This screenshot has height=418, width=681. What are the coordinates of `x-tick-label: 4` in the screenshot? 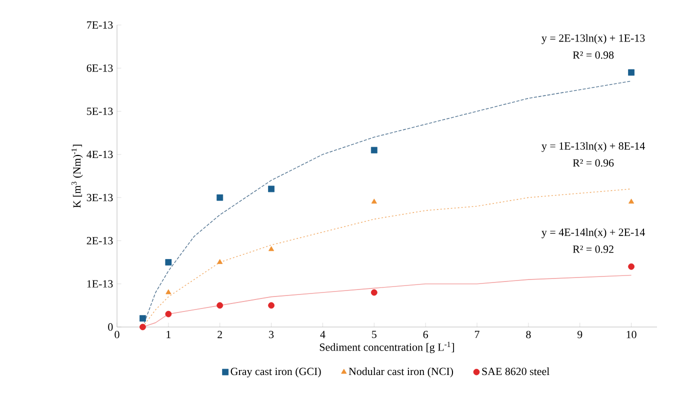 It's located at (323, 334).